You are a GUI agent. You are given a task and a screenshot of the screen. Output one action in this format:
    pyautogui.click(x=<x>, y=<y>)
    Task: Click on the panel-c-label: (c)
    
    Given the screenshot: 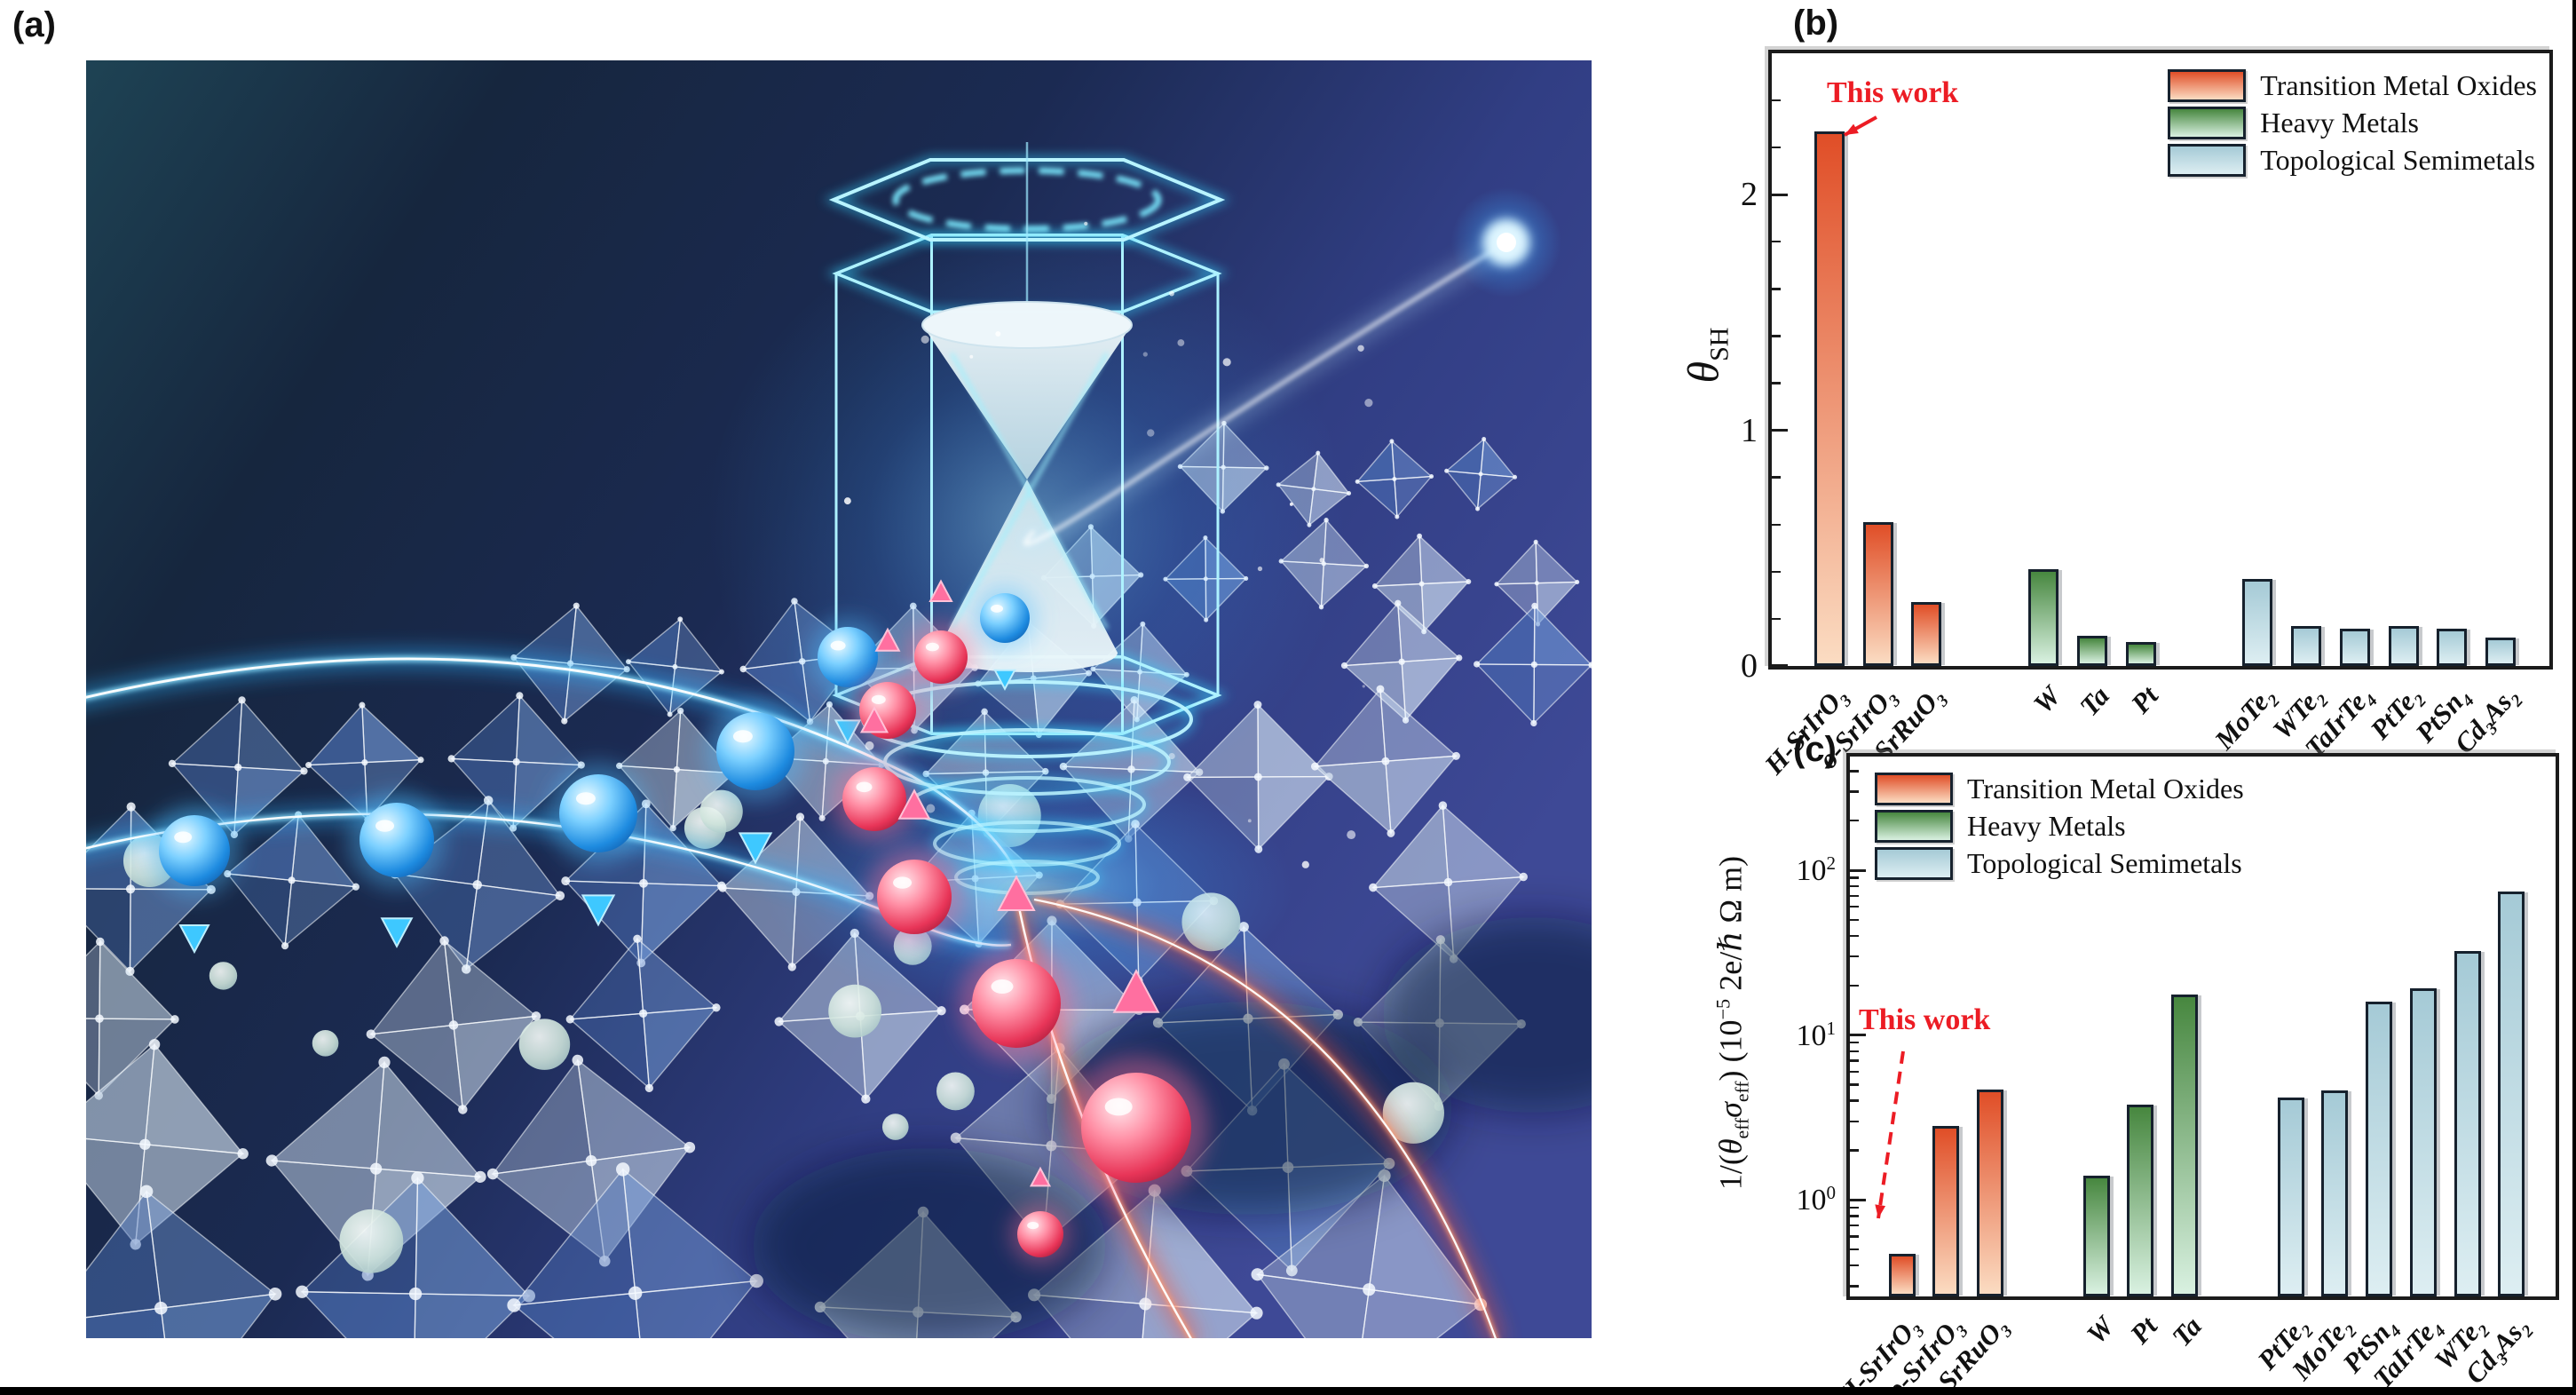 What is the action you would take?
    pyautogui.click(x=1815, y=749)
    